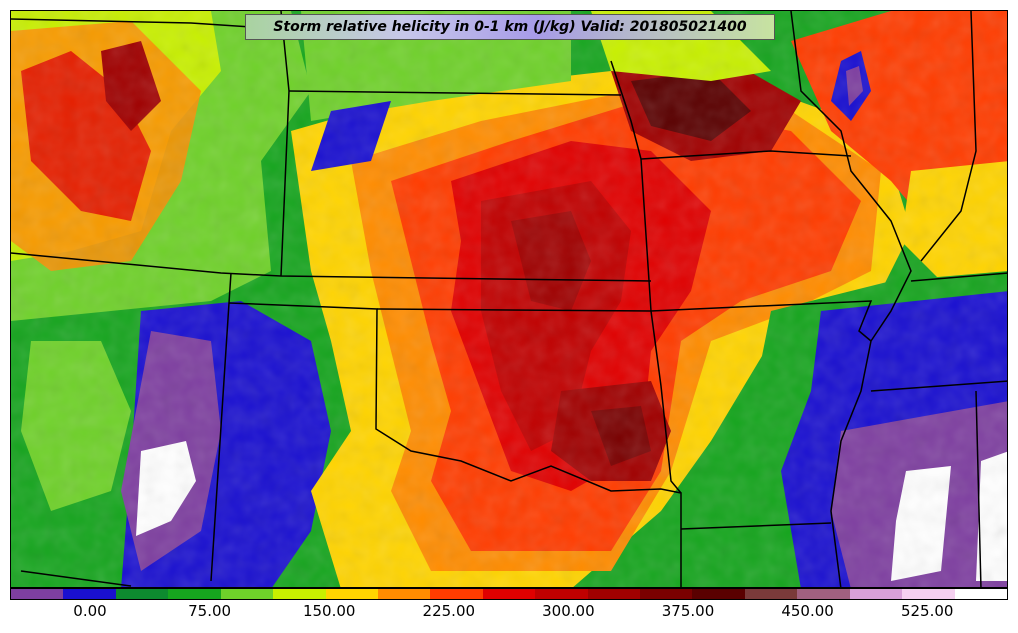  I want to click on border-colorado-north-line, so click(331, 267).